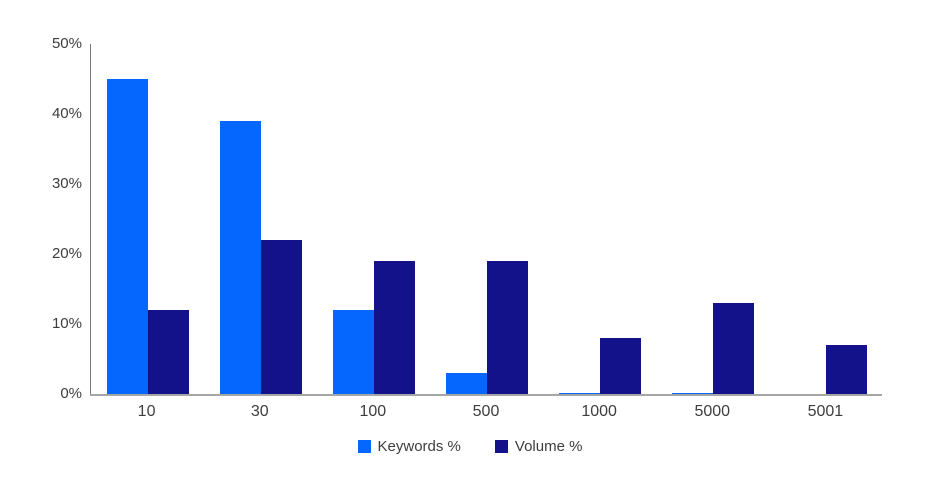 This screenshot has height=495, width=940. Describe the element at coordinates (259, 411) in the screenshot. I see `x-tick-label-30: 30` at that location.